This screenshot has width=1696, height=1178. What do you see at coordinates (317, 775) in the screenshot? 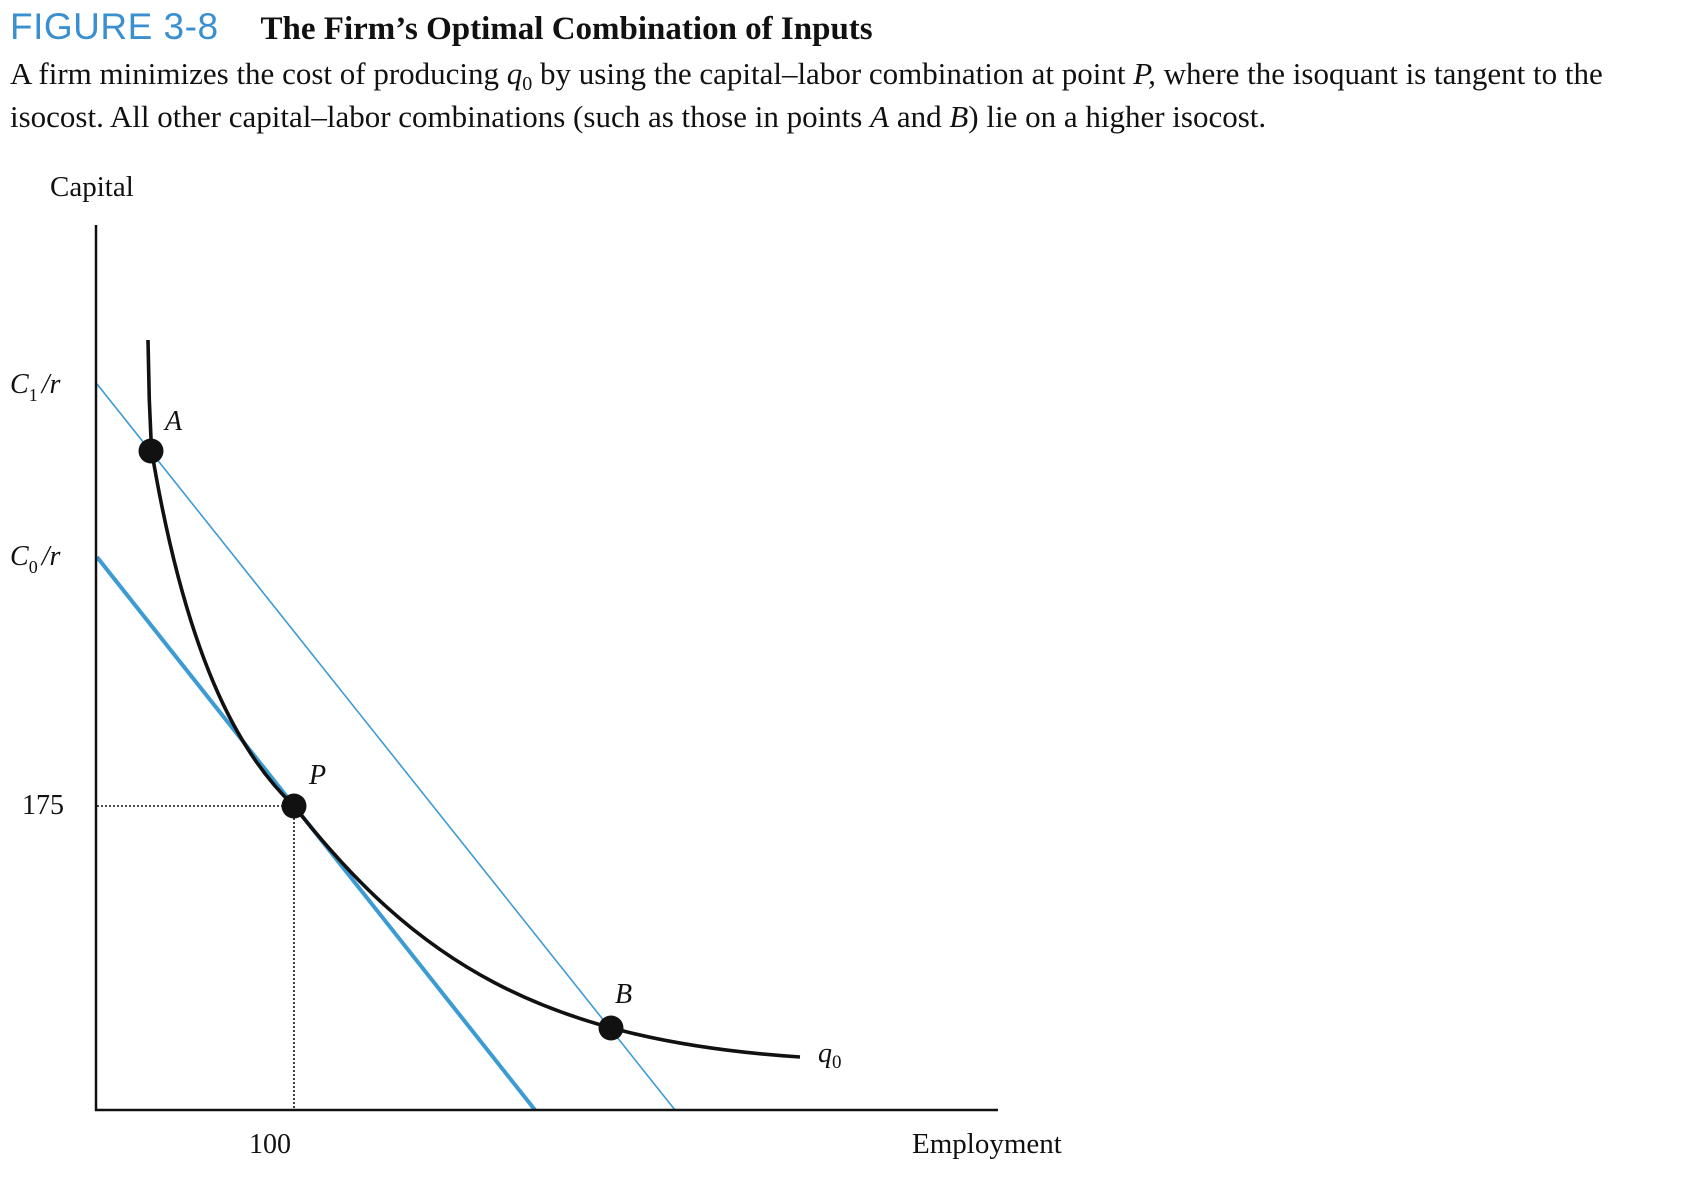
I see `point-p-label: P` at bounding box center [317, 775].